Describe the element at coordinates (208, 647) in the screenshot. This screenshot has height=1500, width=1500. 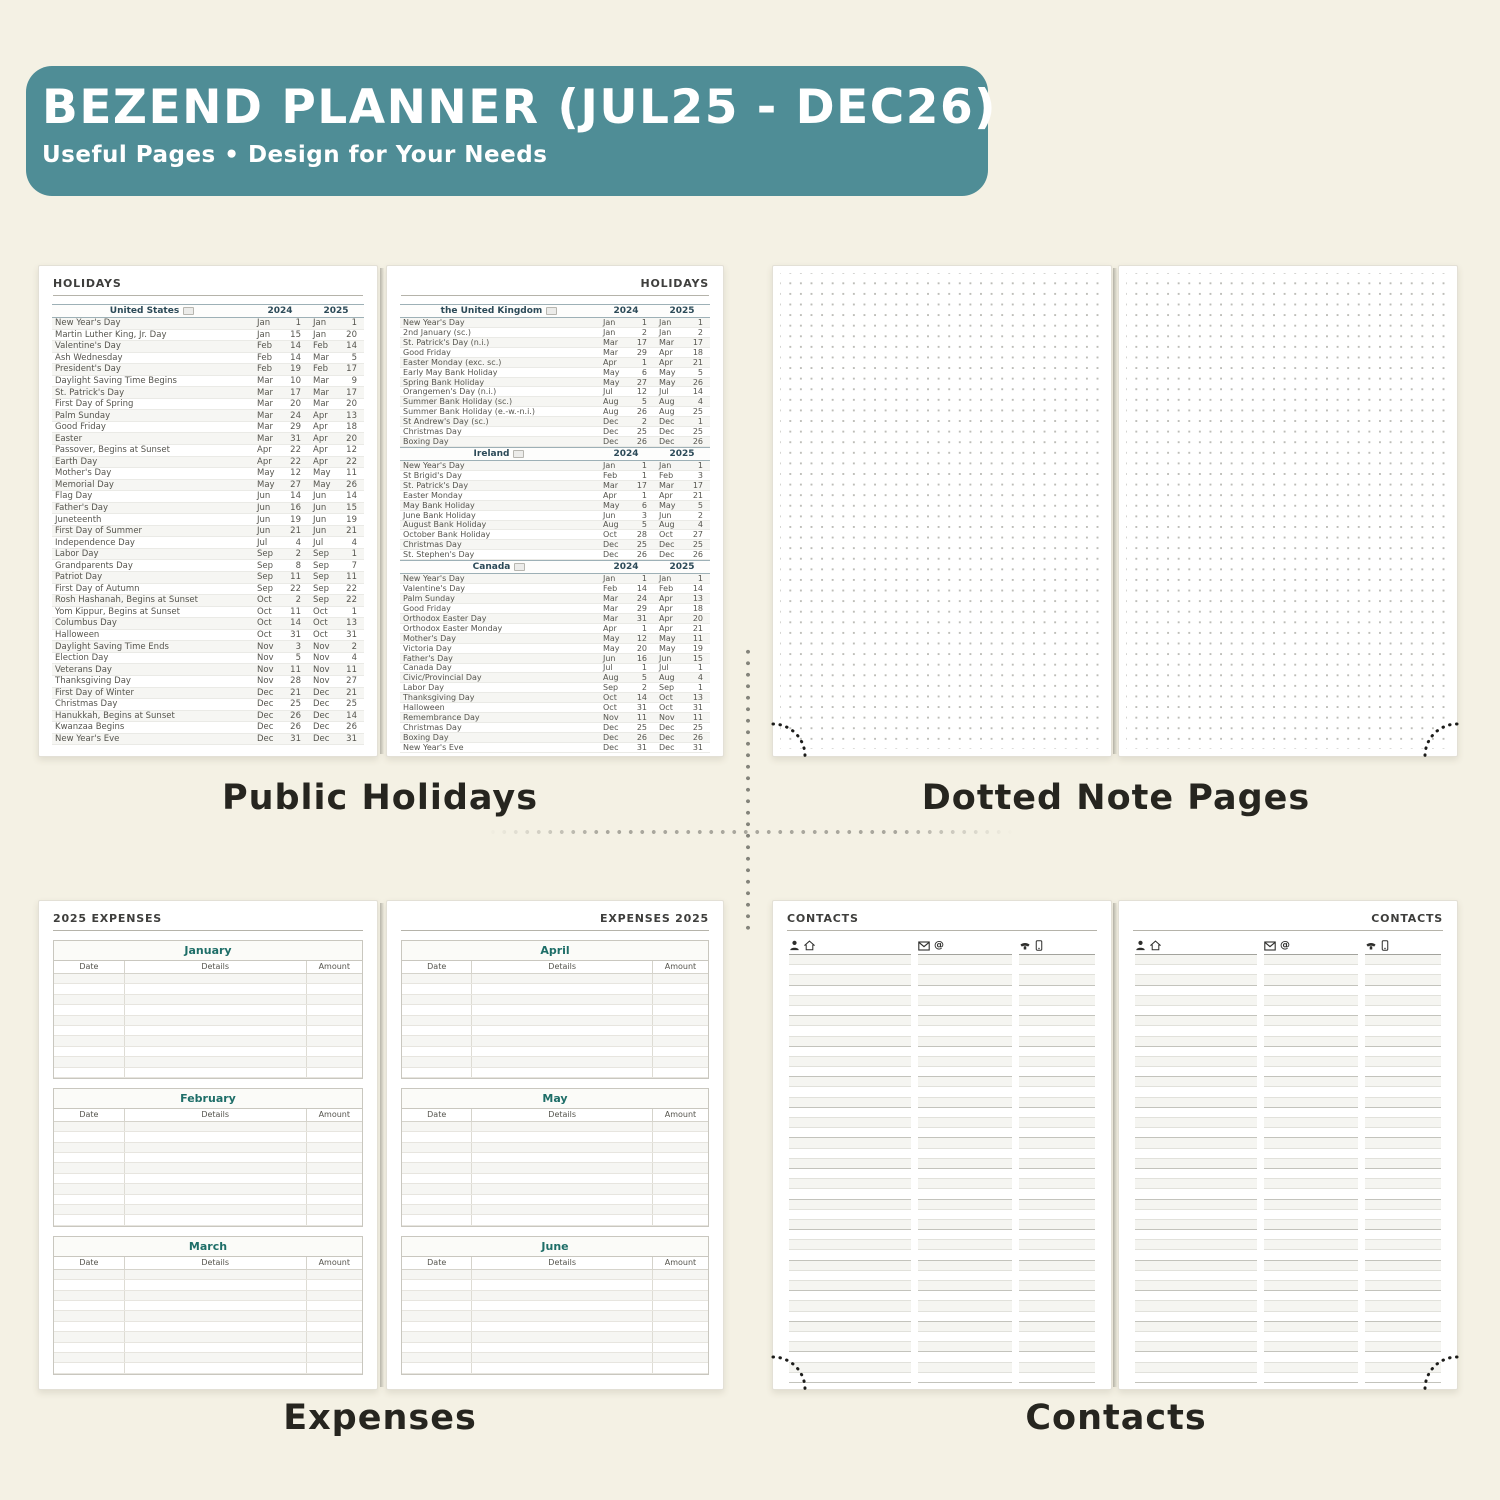
I see `holiday-row: Daylight Saving Time Ends Nov 3 Nov 2` at that location.